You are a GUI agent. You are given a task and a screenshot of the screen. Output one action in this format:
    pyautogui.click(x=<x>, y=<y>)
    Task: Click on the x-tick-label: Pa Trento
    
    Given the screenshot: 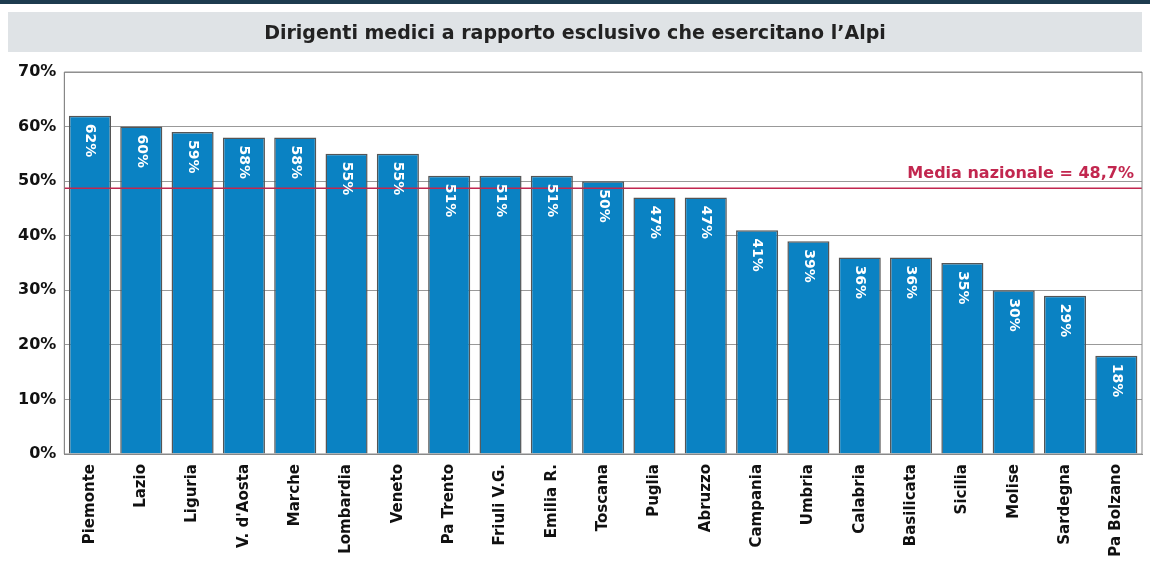 What is the action you would take?
    pyautogui.click(x=448, y=504)
    